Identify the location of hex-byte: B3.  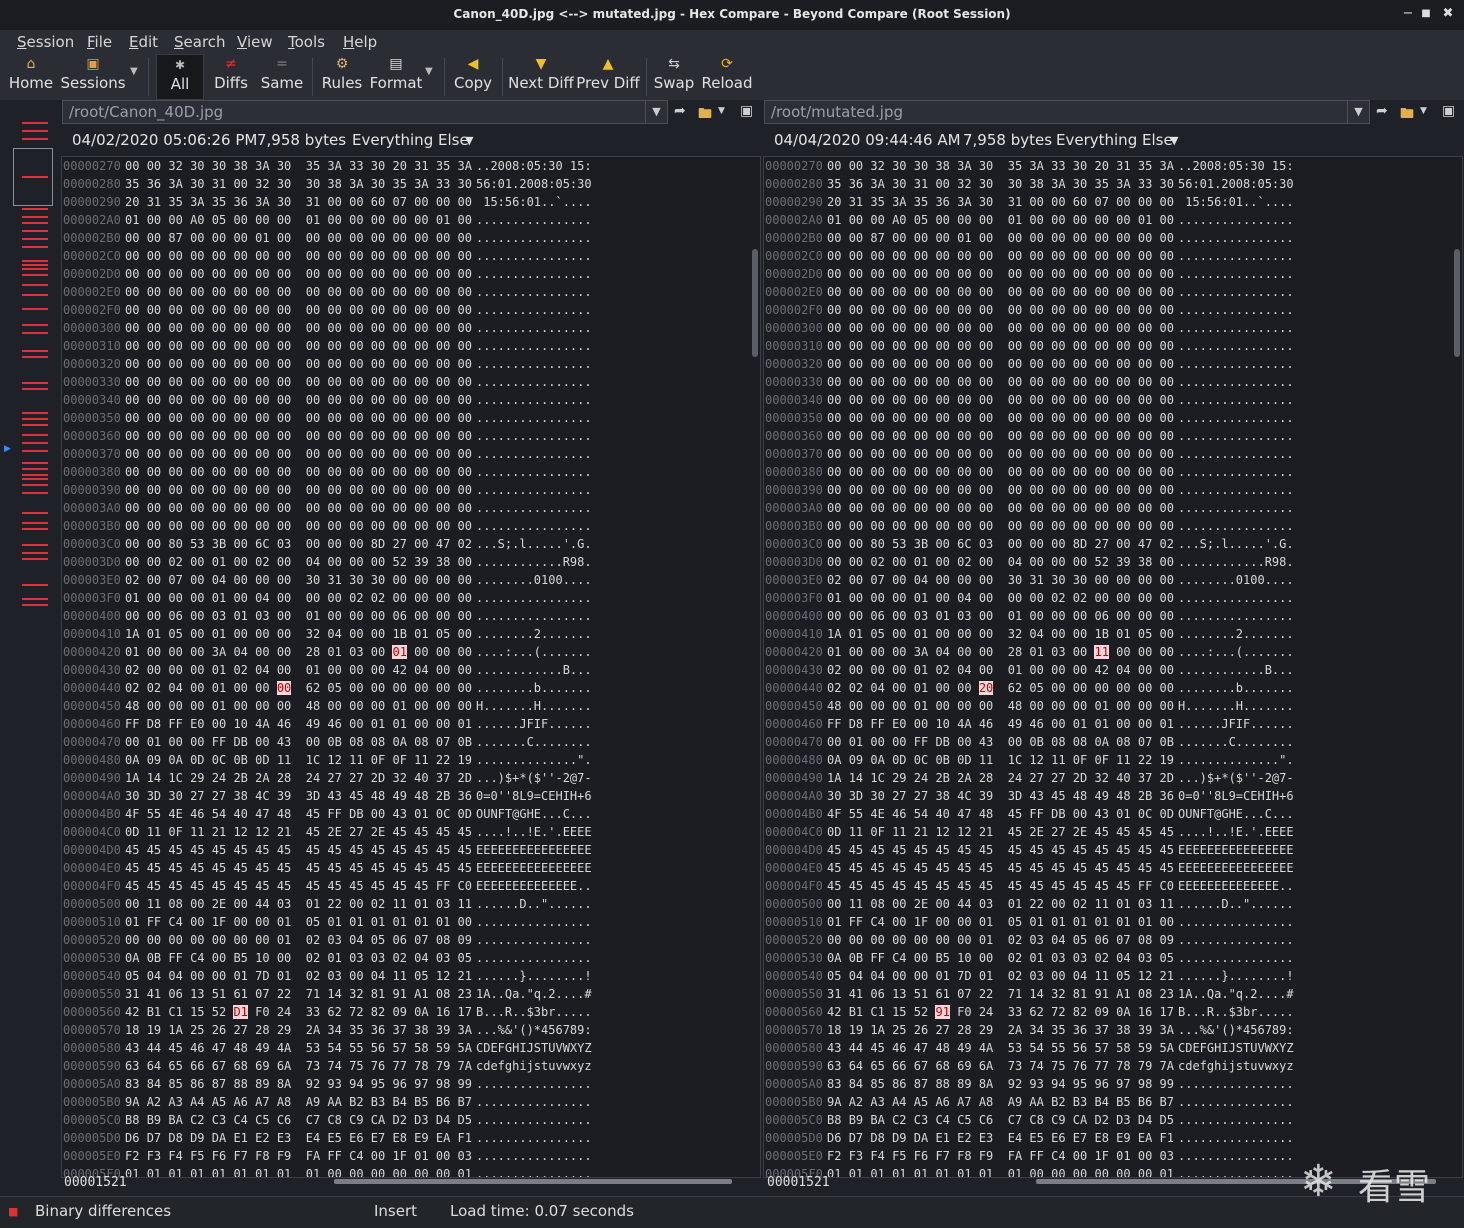
(1080, 1102).